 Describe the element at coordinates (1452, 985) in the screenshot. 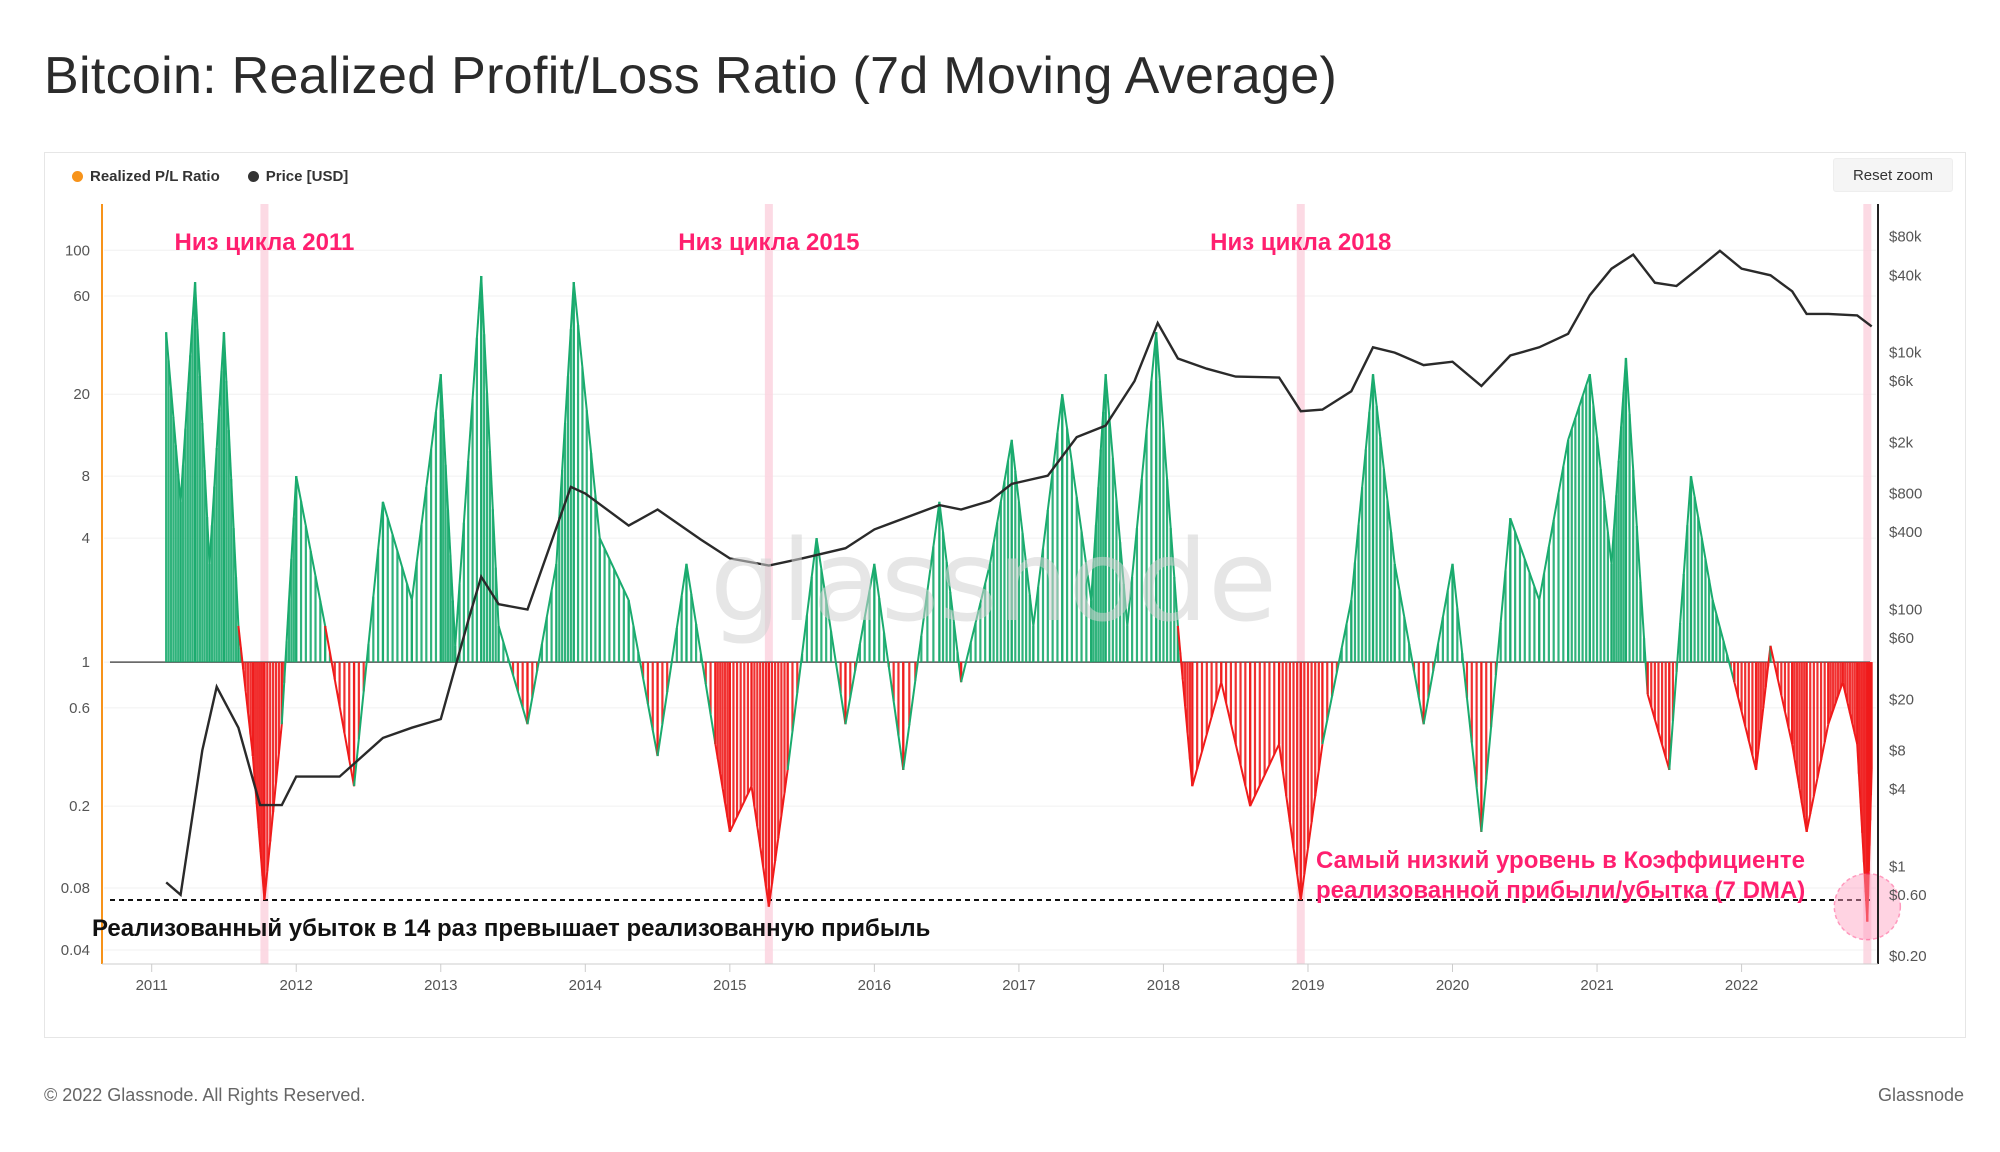

I see `x-tick-label: 2020` at that location.